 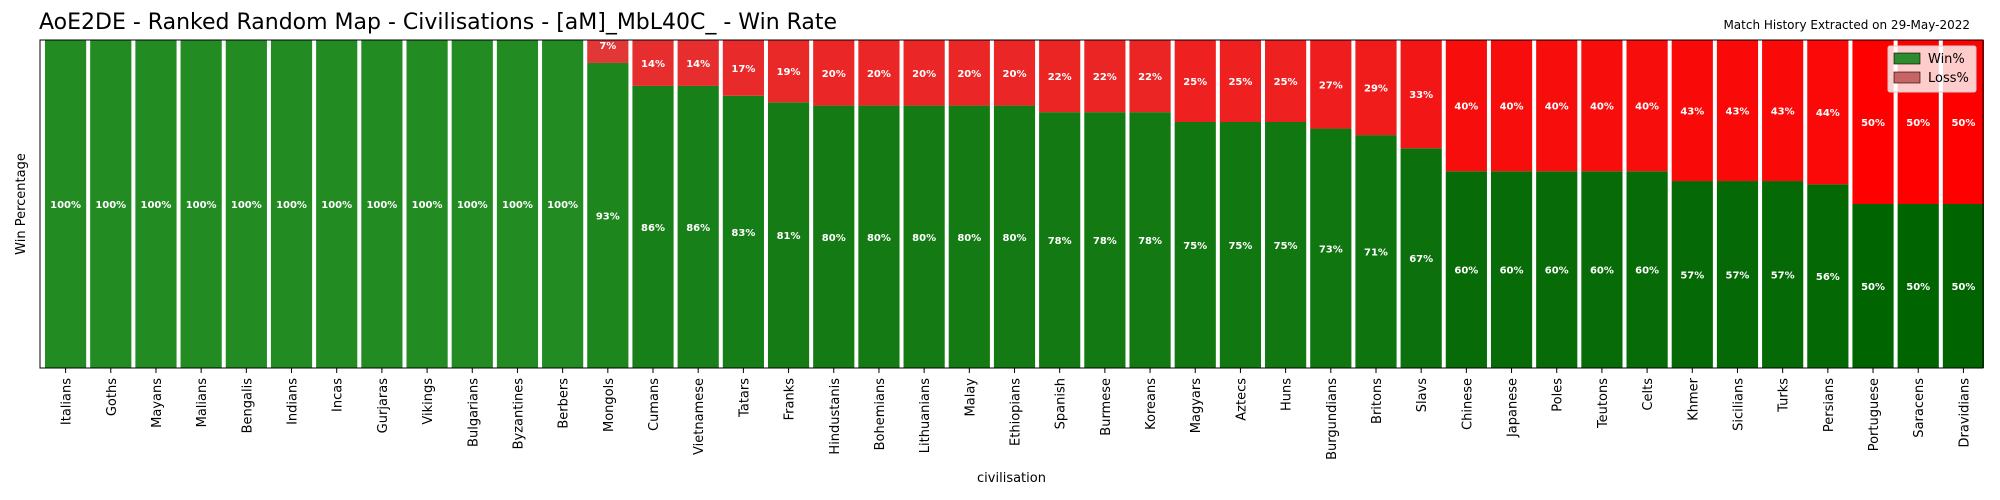 What do you see at coordinates (1873, 123) in the screenshot?
I see `loss-label-portuguese: 50%` at bounding box center [1873, 123].